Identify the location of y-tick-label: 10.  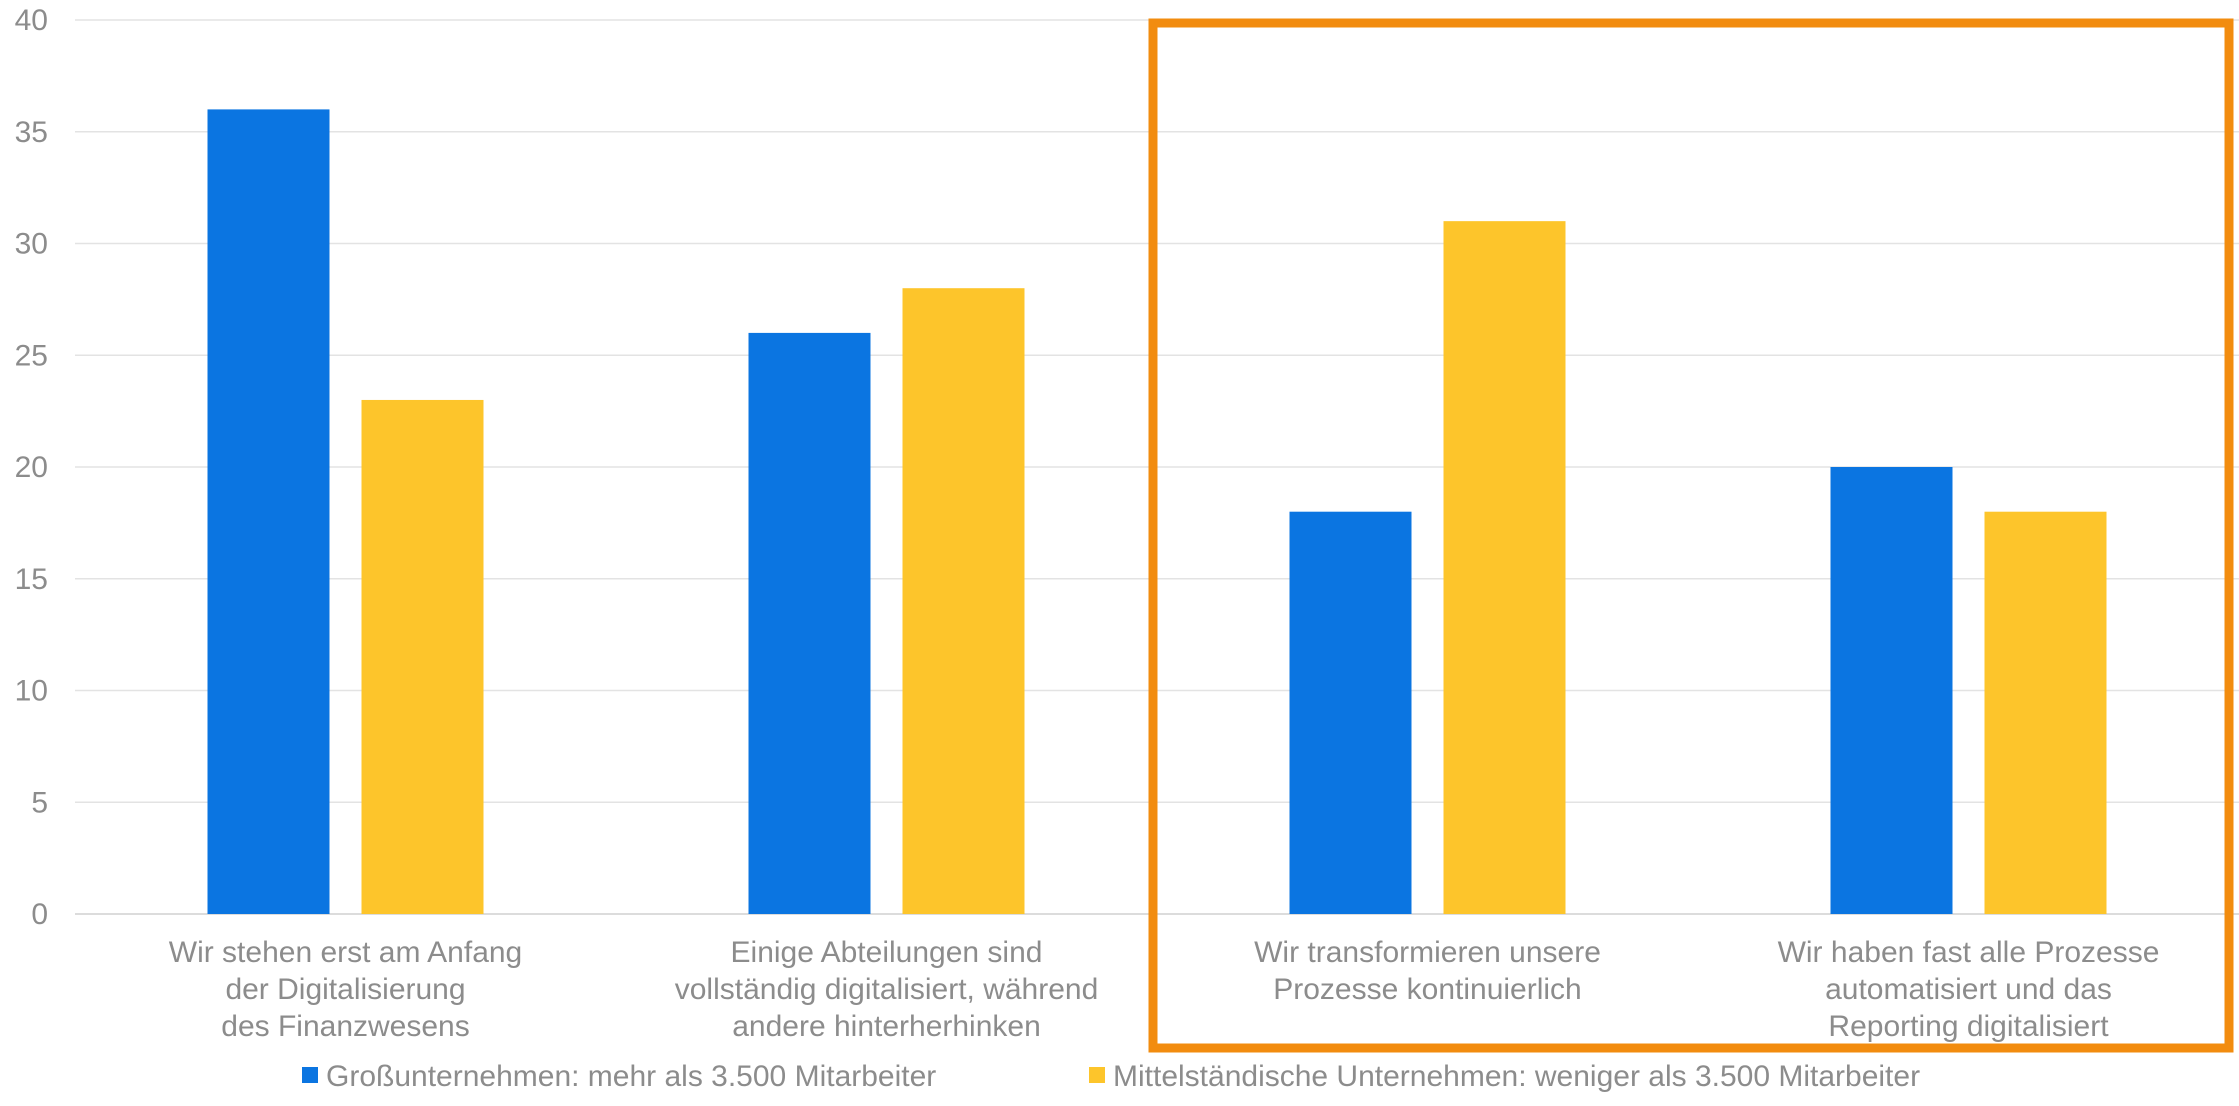
(31, 691).